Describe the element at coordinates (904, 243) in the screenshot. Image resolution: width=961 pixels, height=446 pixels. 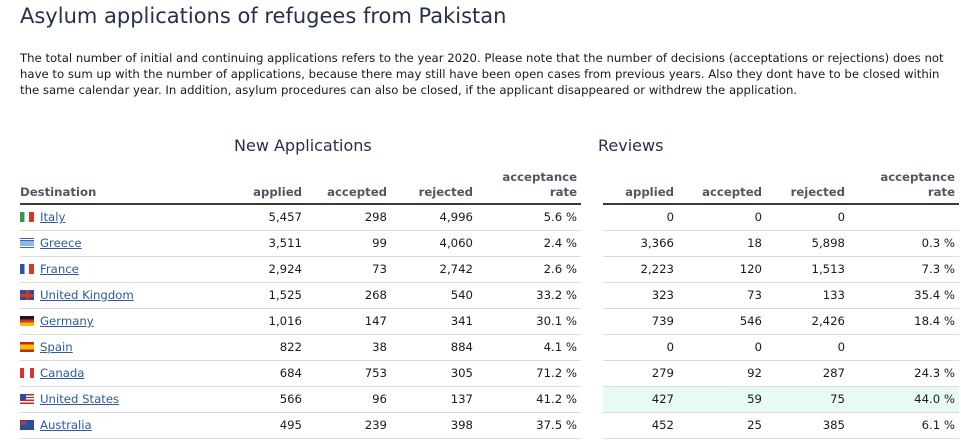
I see `reviews-rate-cell: 0.3 %` at that location.